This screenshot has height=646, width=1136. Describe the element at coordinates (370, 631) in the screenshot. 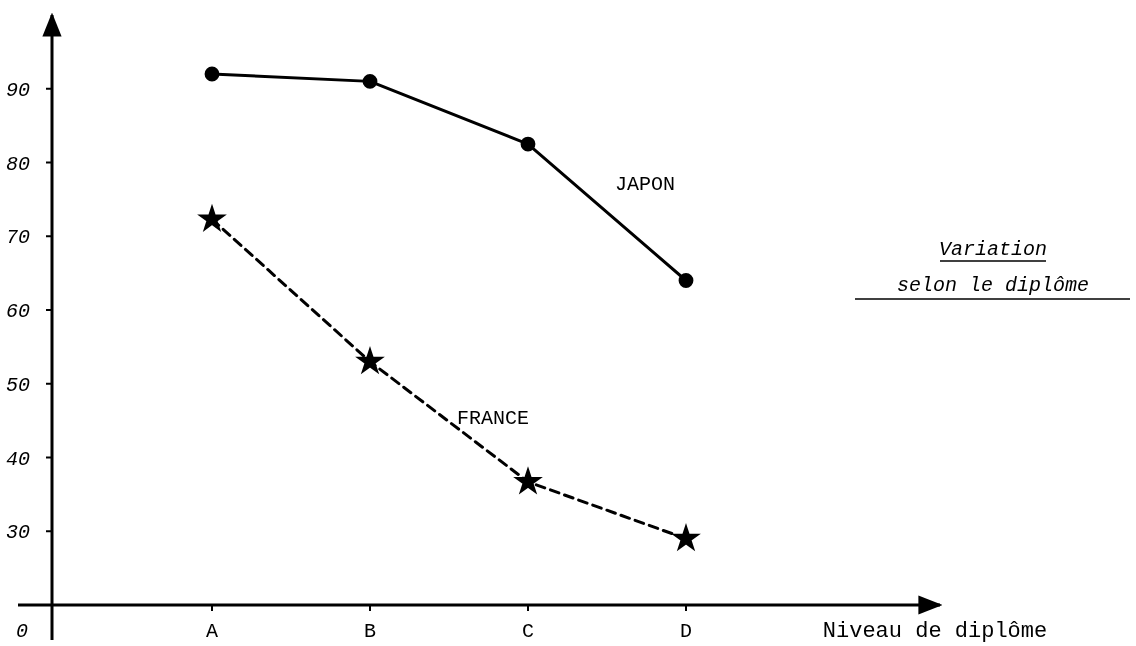

I see `x-tick-label: B` at that location.